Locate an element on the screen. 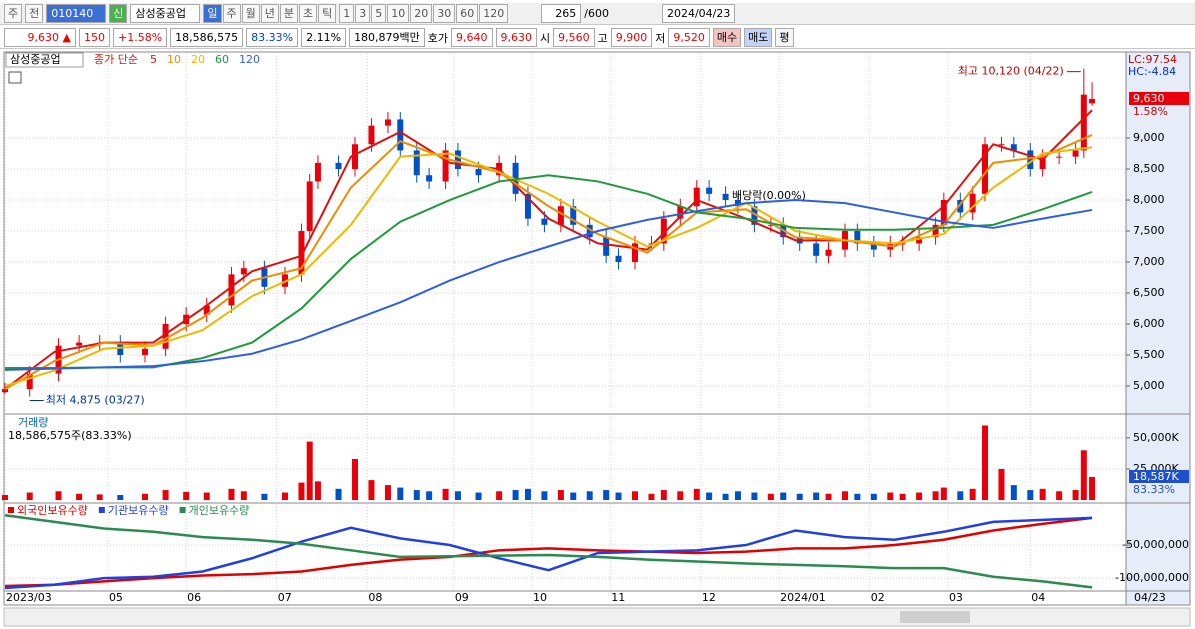  period-button: 월 is located at coordinates (250, 13).